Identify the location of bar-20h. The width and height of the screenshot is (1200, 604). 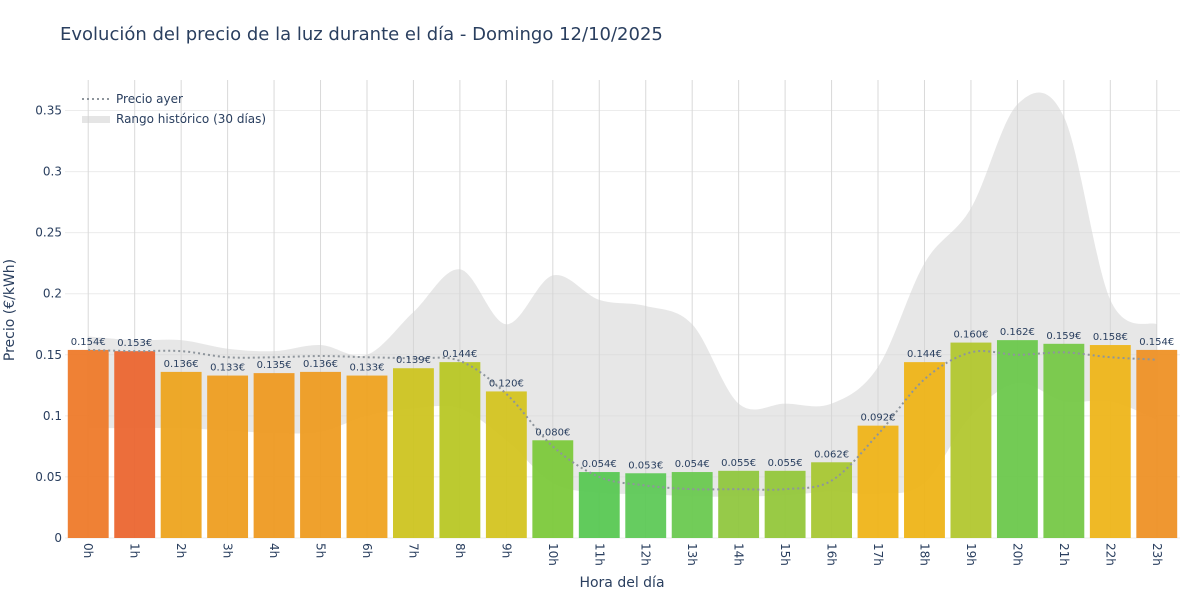
(1017, 439).